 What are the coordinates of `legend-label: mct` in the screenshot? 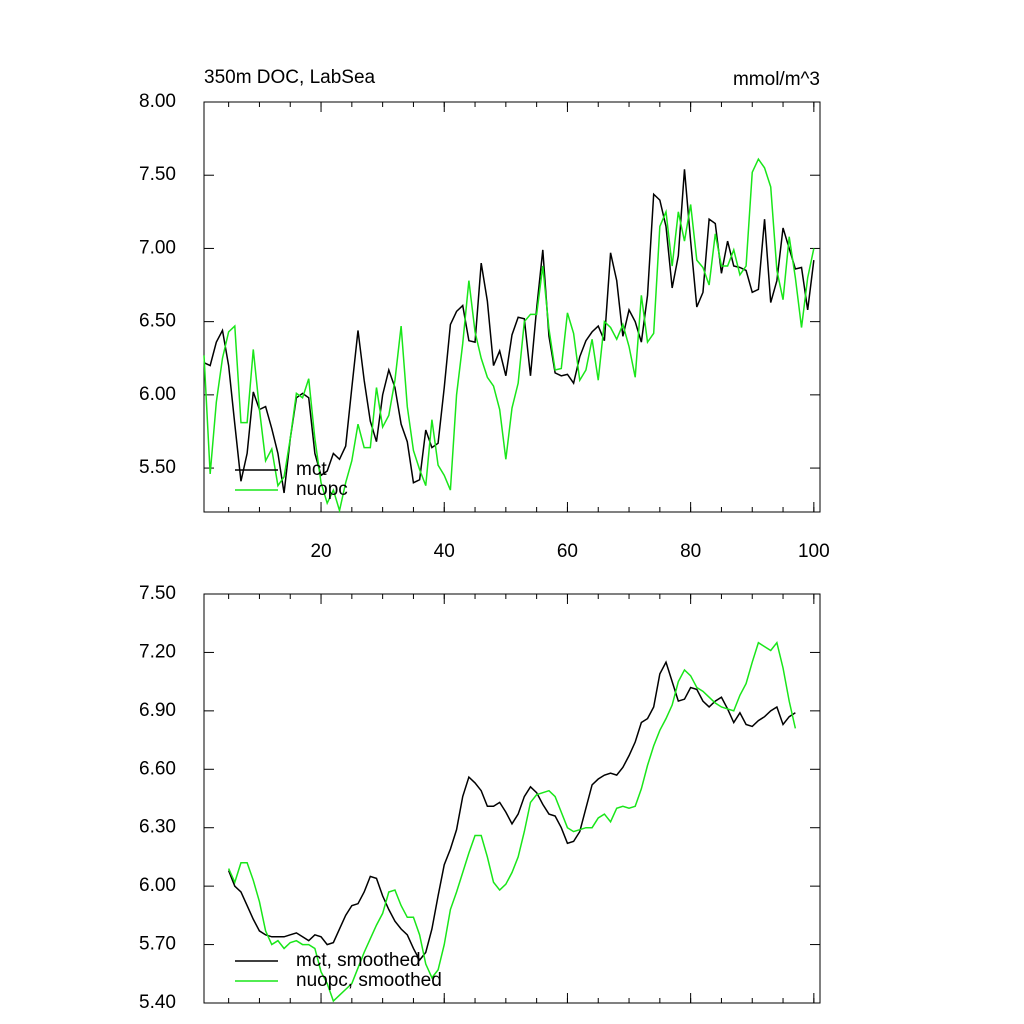 It's located at (311, 469).